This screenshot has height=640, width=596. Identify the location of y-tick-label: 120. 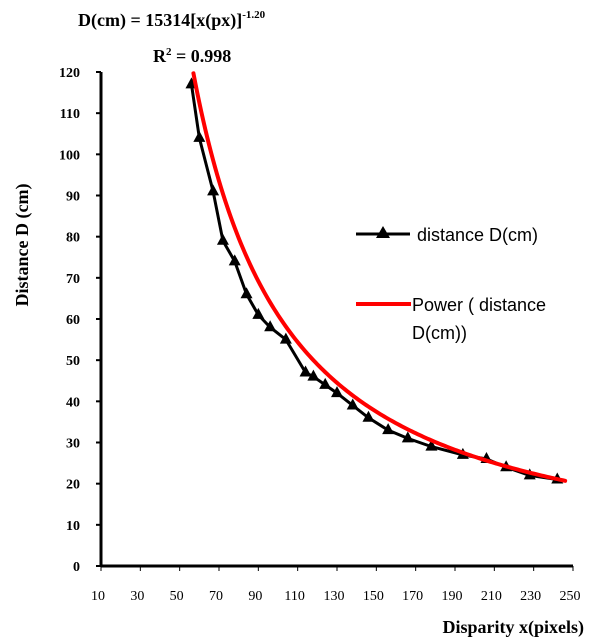
(69, 73).